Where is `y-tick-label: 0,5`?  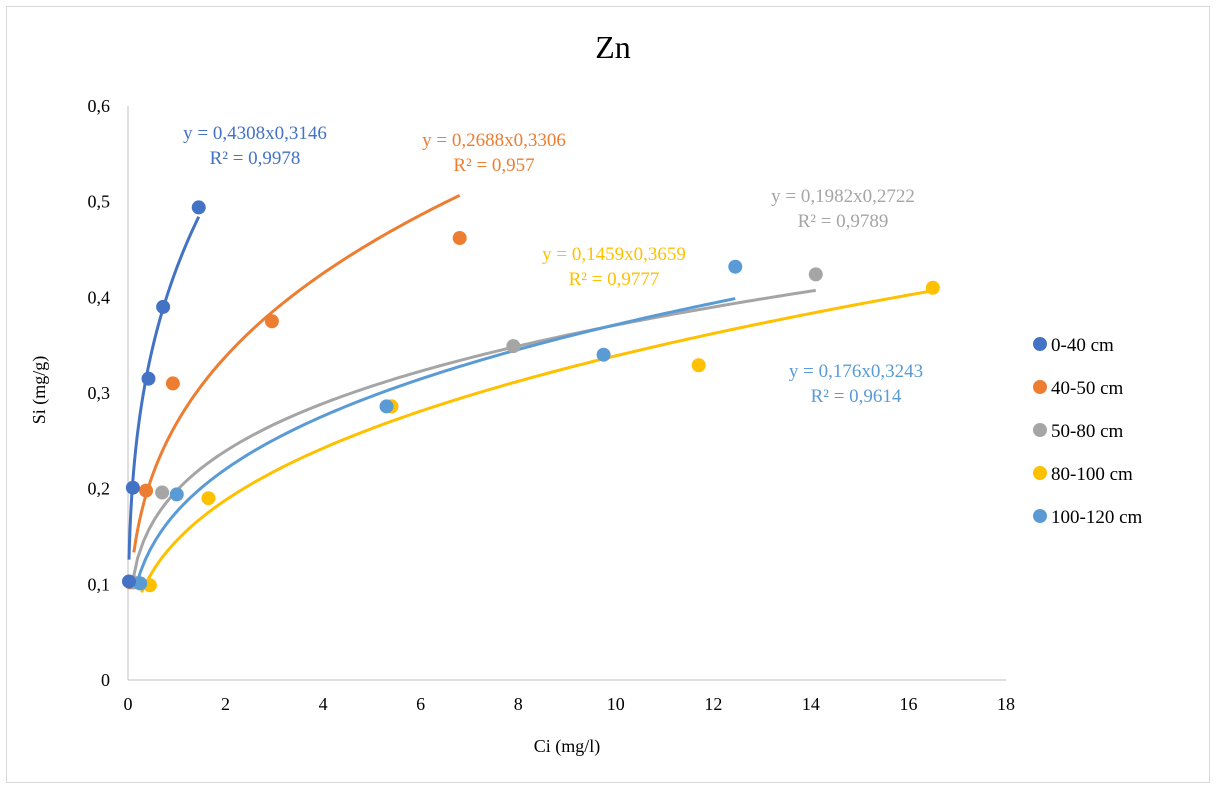
y-tick-label: 0,5 is located at coordinates (99, 202).